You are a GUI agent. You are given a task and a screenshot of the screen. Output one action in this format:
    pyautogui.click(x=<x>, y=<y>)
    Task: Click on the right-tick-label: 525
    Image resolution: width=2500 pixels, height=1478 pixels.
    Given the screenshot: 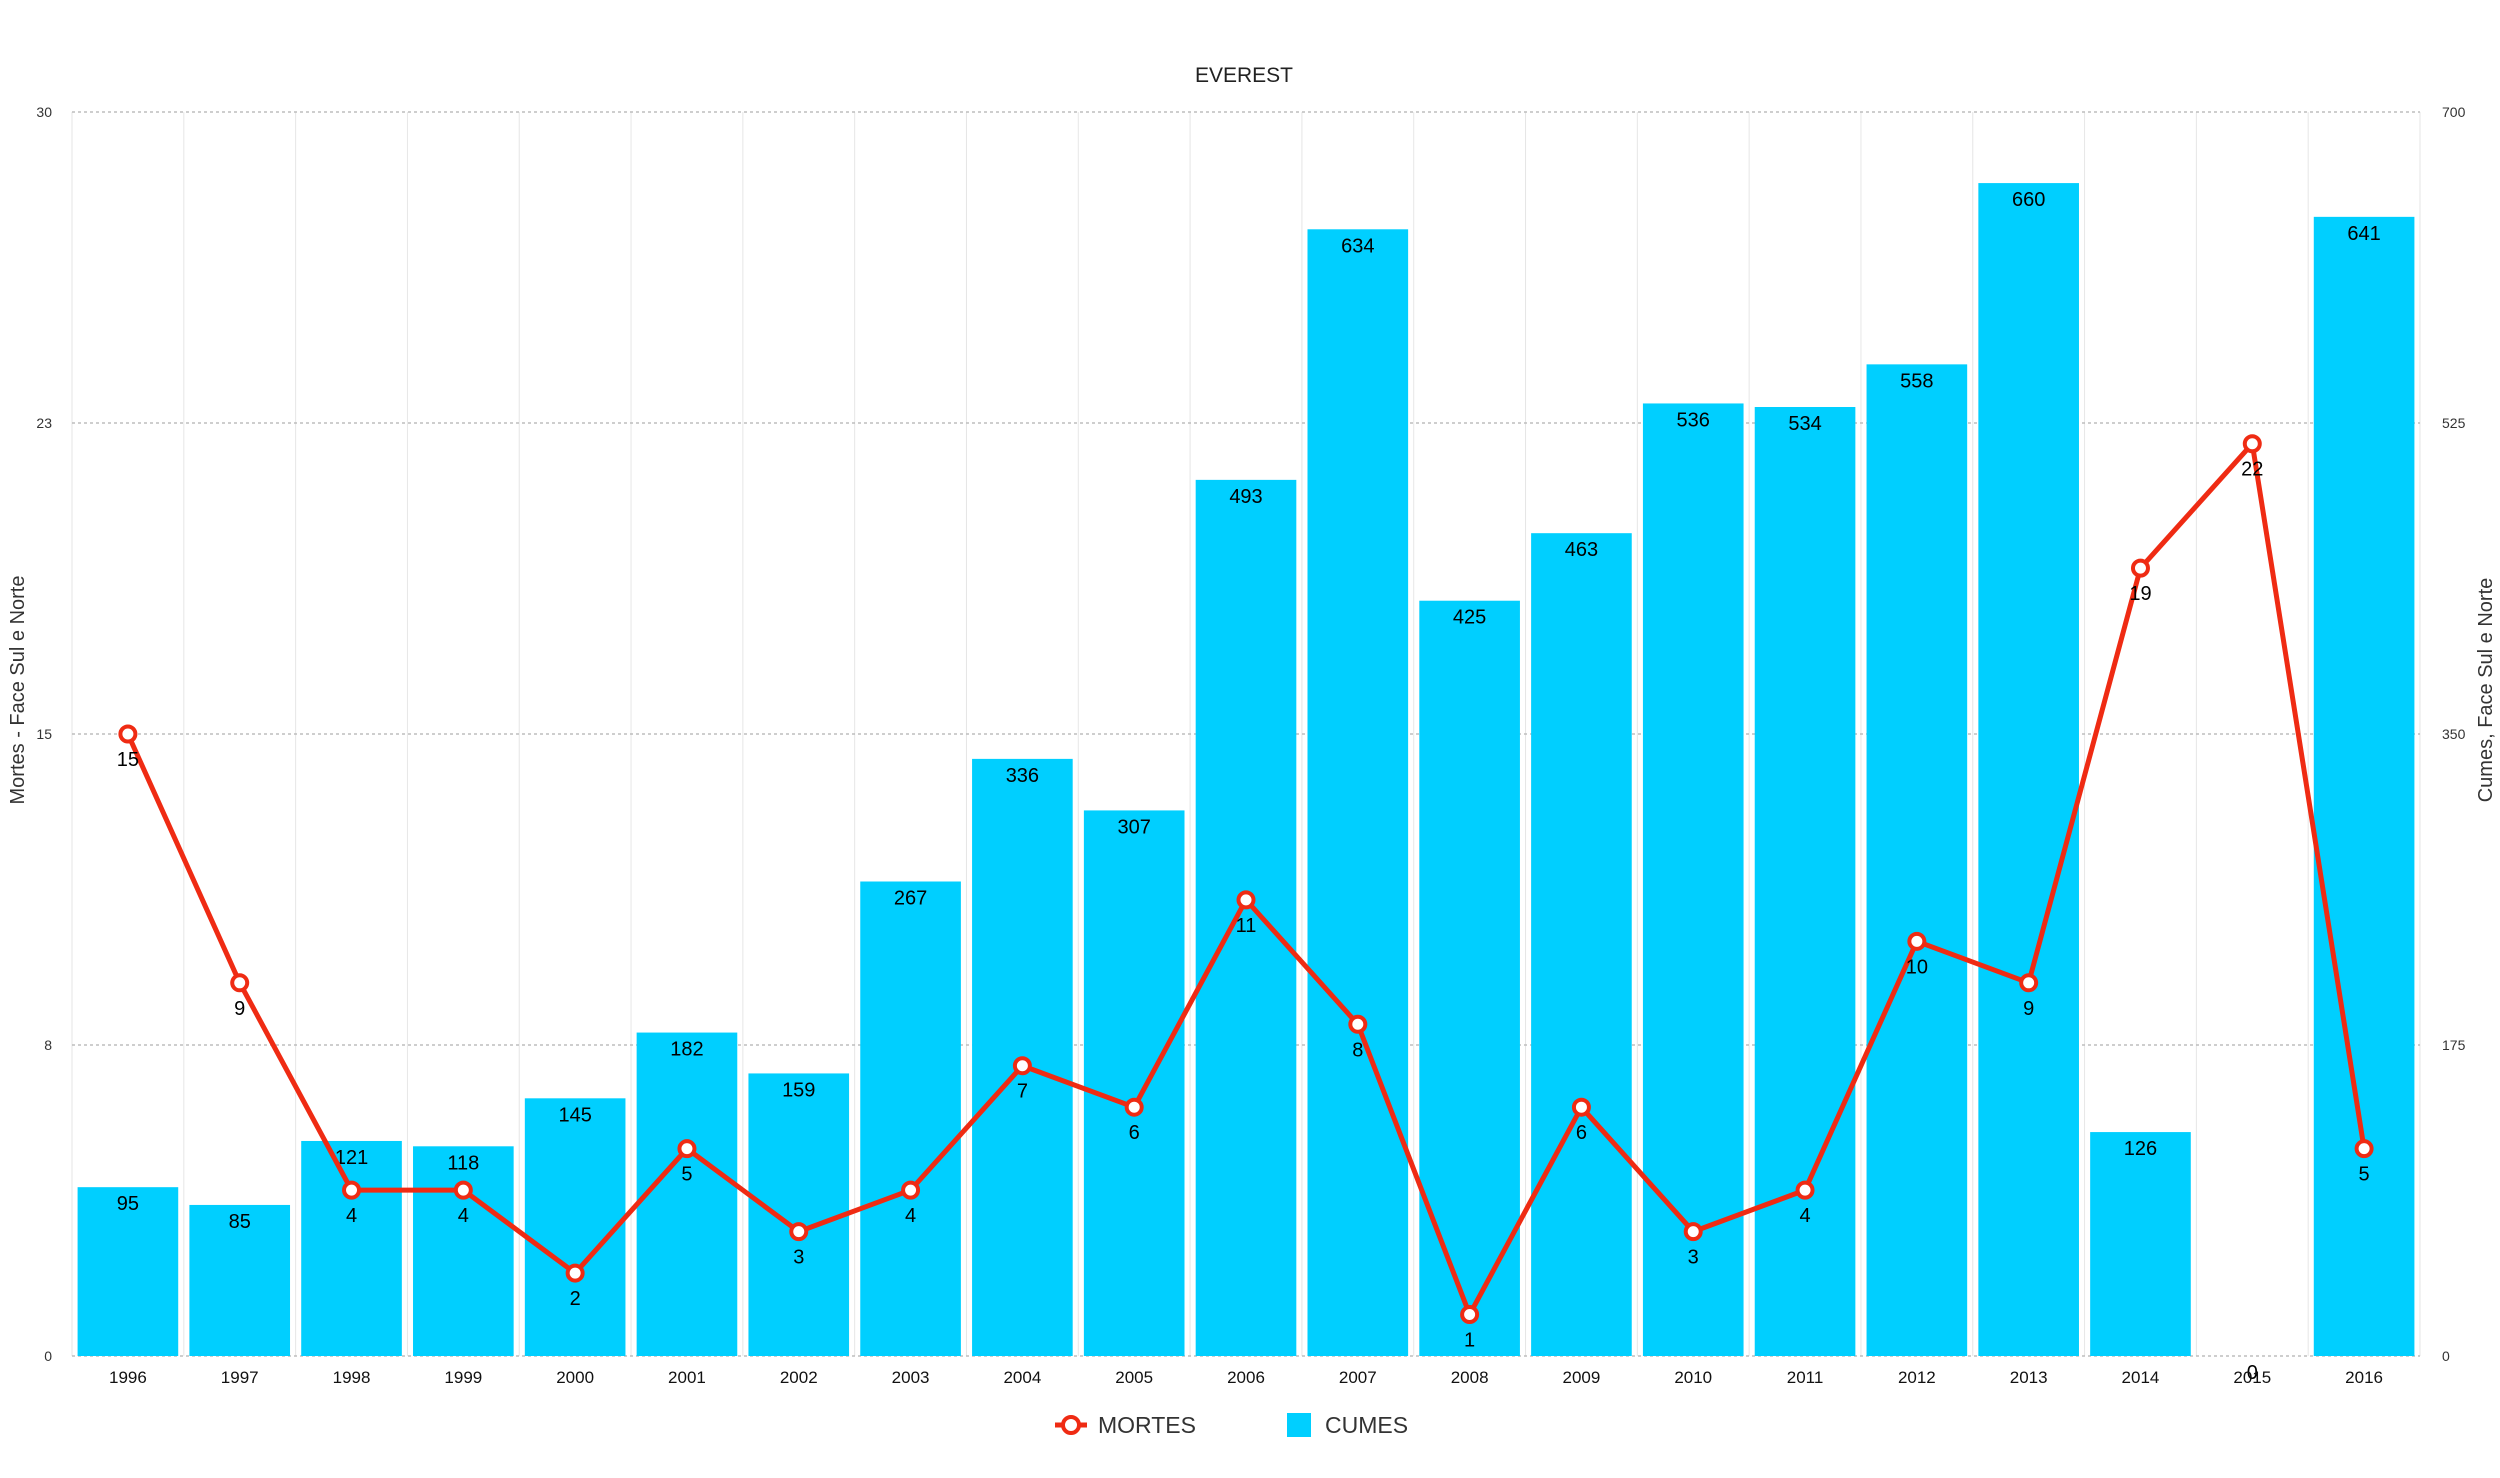 What is the action you would take?
    pyautogui.click(x=2454, y=423)
    